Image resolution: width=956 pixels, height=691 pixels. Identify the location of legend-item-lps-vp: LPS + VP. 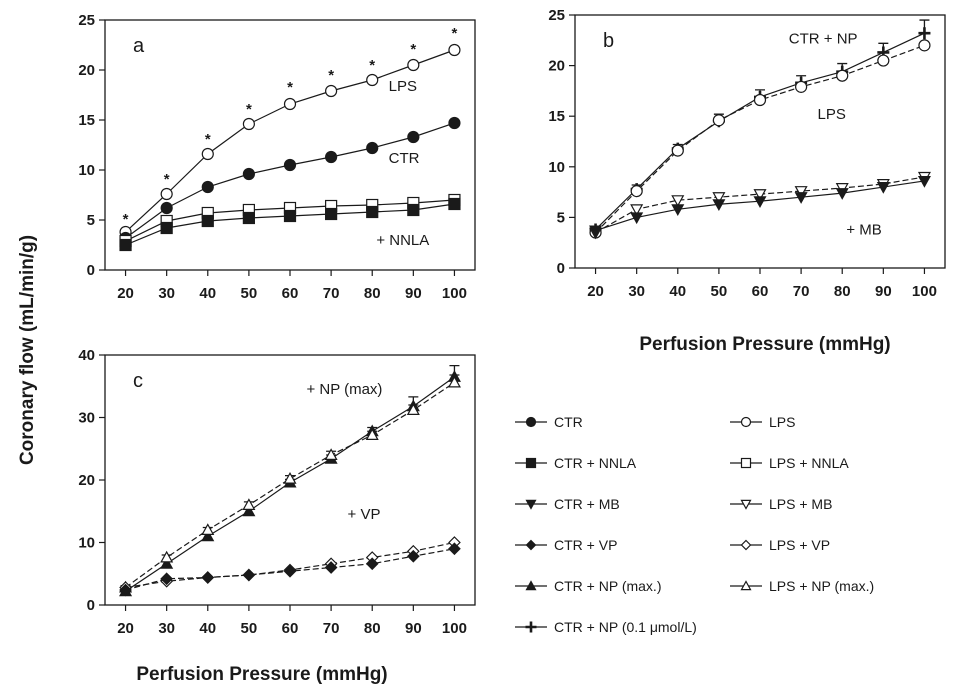
(780, 545).